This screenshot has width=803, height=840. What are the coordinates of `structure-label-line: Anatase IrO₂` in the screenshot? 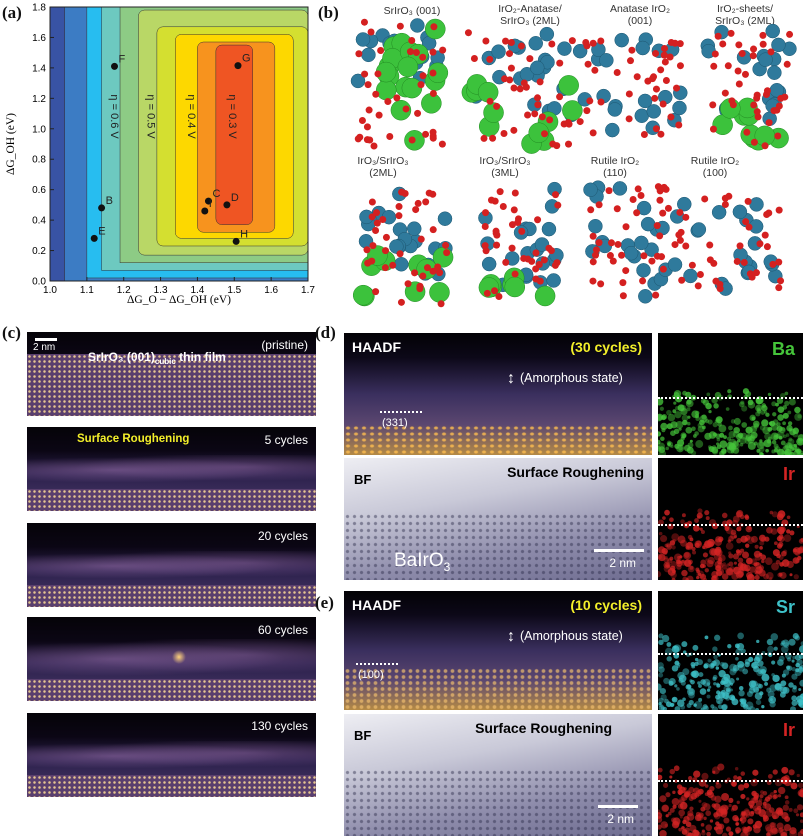 It's located at (640, 9).